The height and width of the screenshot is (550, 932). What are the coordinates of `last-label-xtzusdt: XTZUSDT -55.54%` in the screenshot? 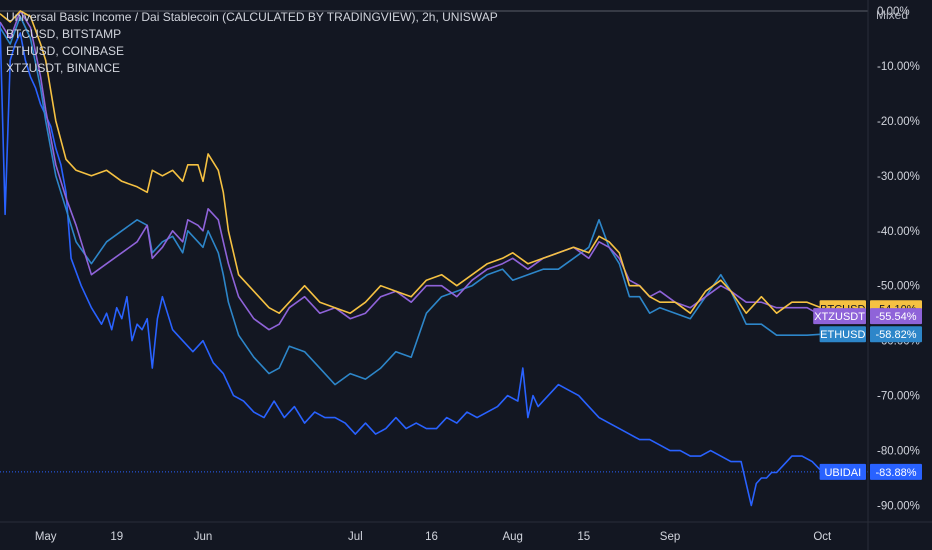 It's located at (867, 316).